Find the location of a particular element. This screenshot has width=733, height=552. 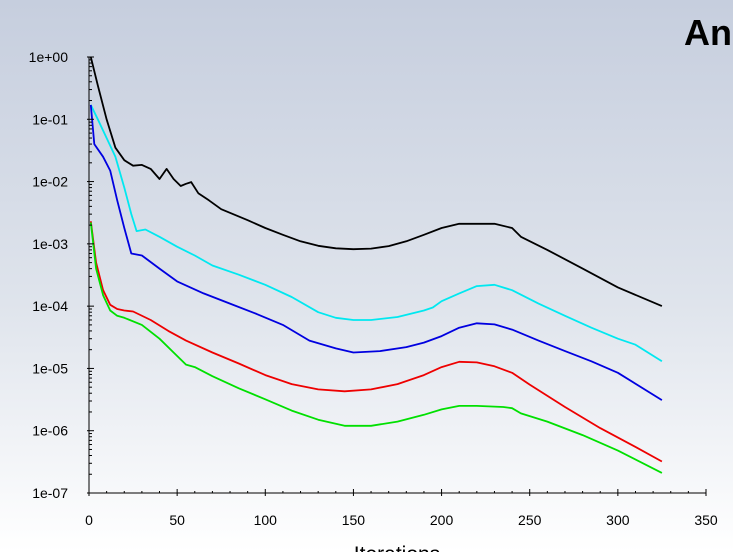

brand-logo: Ansys is located at coordinates (708, 32).